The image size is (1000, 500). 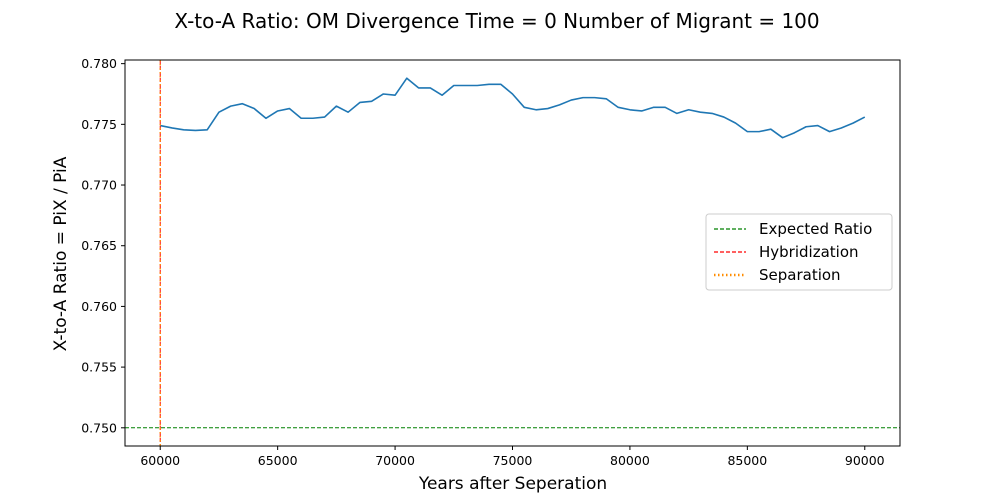 I want to click on x-tick-label: 80000, so click(x=630, y=460).